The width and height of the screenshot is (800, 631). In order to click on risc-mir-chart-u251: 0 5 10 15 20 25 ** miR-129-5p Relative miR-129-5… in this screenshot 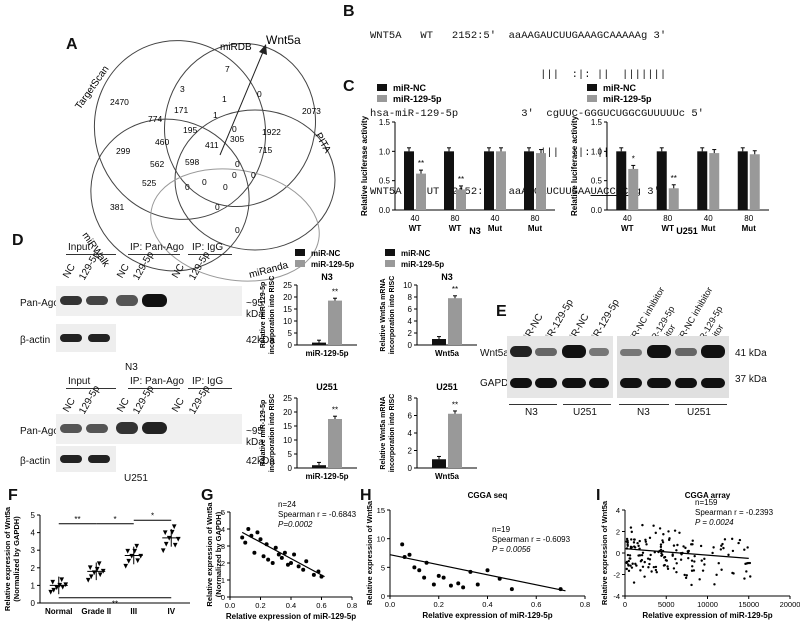, I will do `click(308, 431)`.